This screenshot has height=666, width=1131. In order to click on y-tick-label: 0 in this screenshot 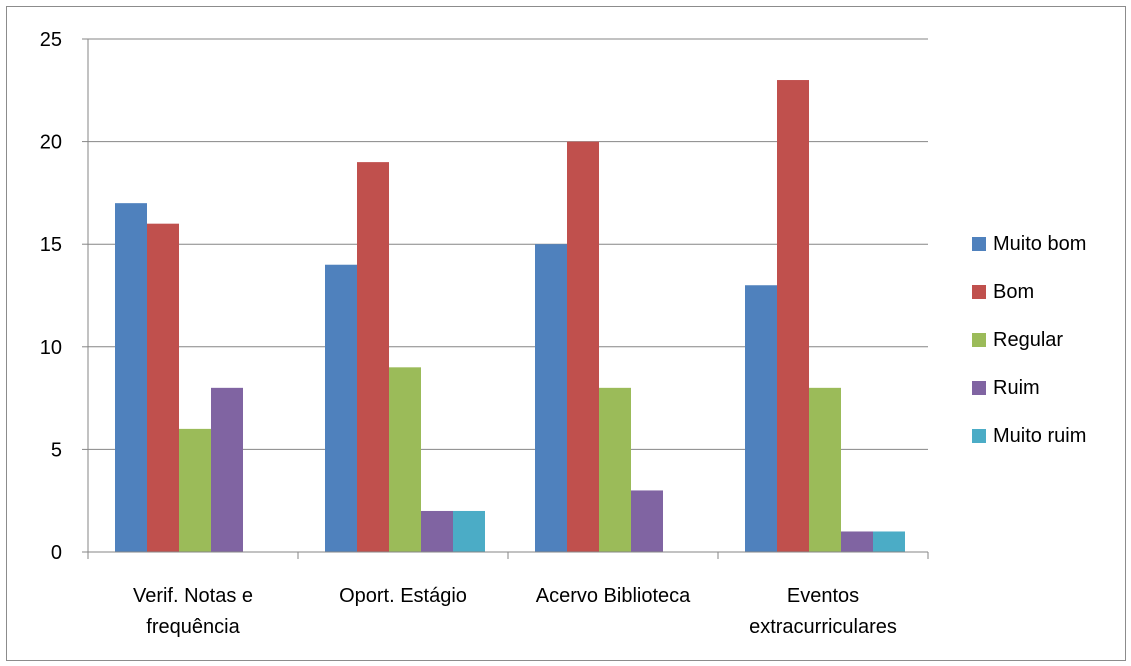, I will do `click(56, 553)`.